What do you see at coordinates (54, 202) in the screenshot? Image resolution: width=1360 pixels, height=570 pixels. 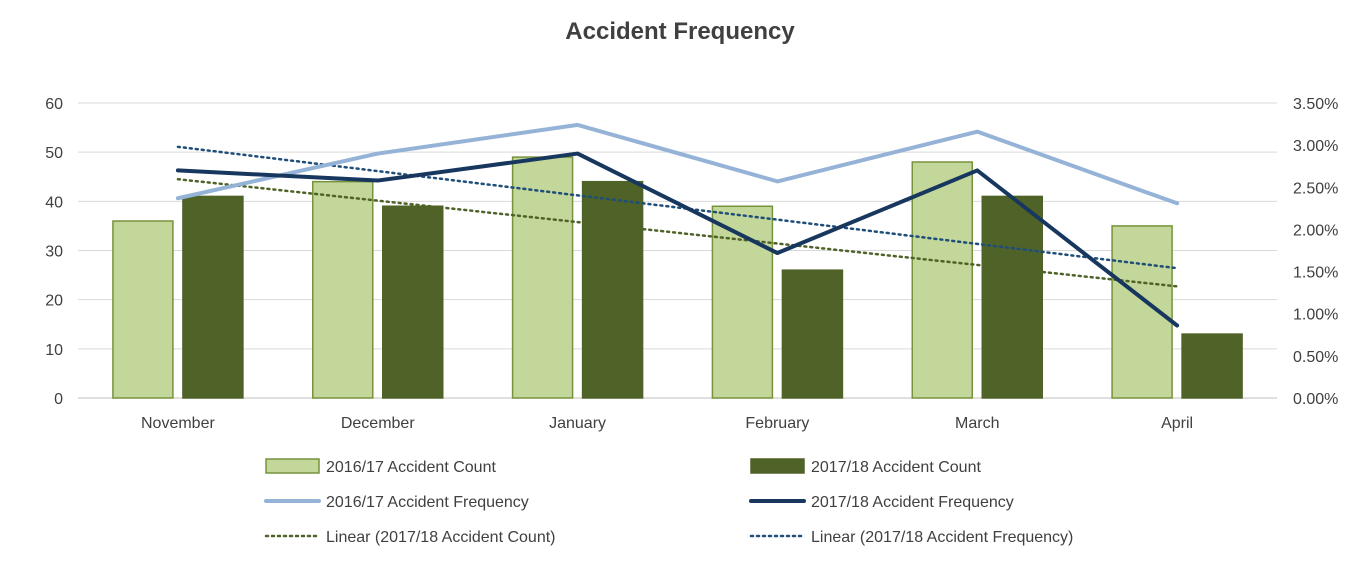 I see `left-axis-tick-label: 40` at bounding box center [54, 202].